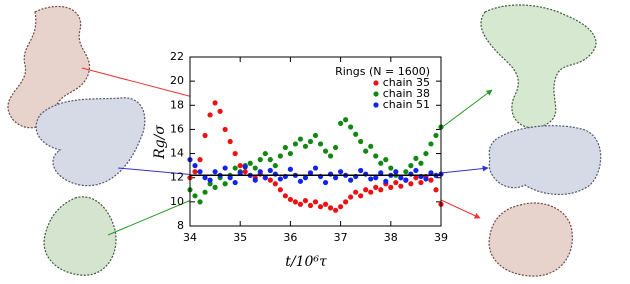 Image resolution: width=630 pixels, height=284 pixels. Describe the element at coordinates (177, 128) in the screenshot. I see `y-tick-label: 16` at that location.